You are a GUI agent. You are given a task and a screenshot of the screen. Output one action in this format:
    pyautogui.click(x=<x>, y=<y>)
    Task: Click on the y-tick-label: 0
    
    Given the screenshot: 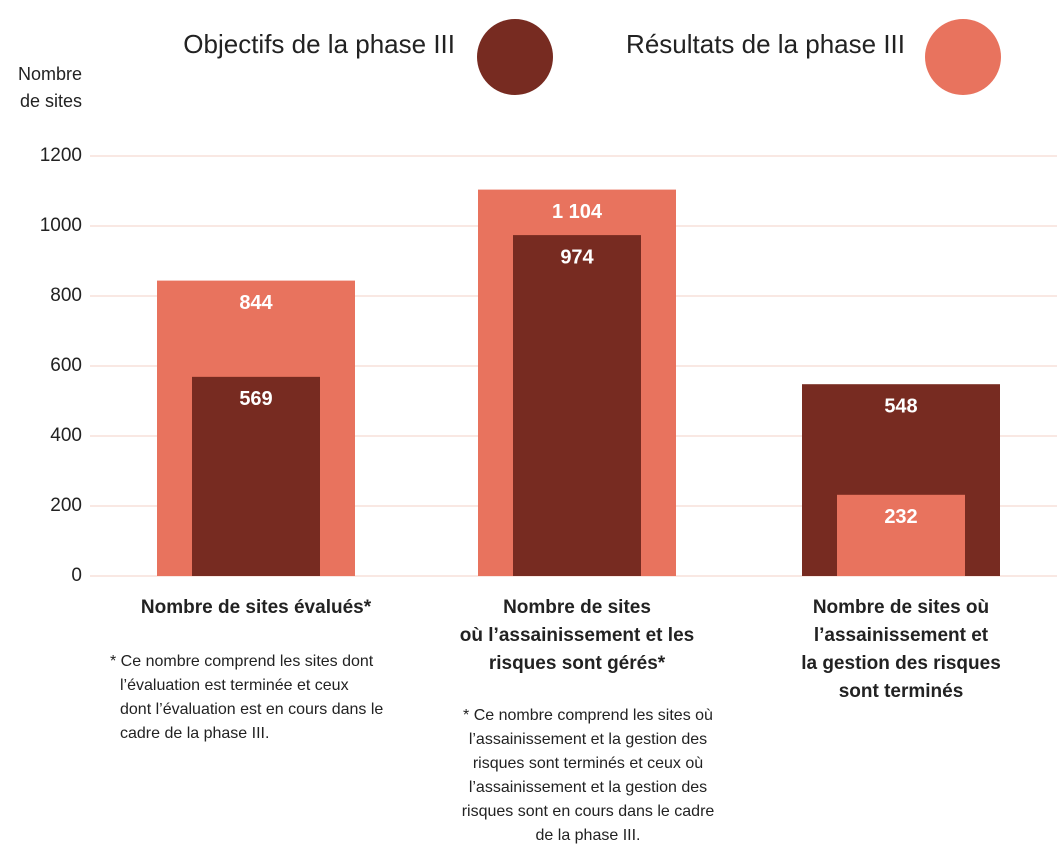 What is the action you would take?
    pyautogui.click(x=76, y=575)
    